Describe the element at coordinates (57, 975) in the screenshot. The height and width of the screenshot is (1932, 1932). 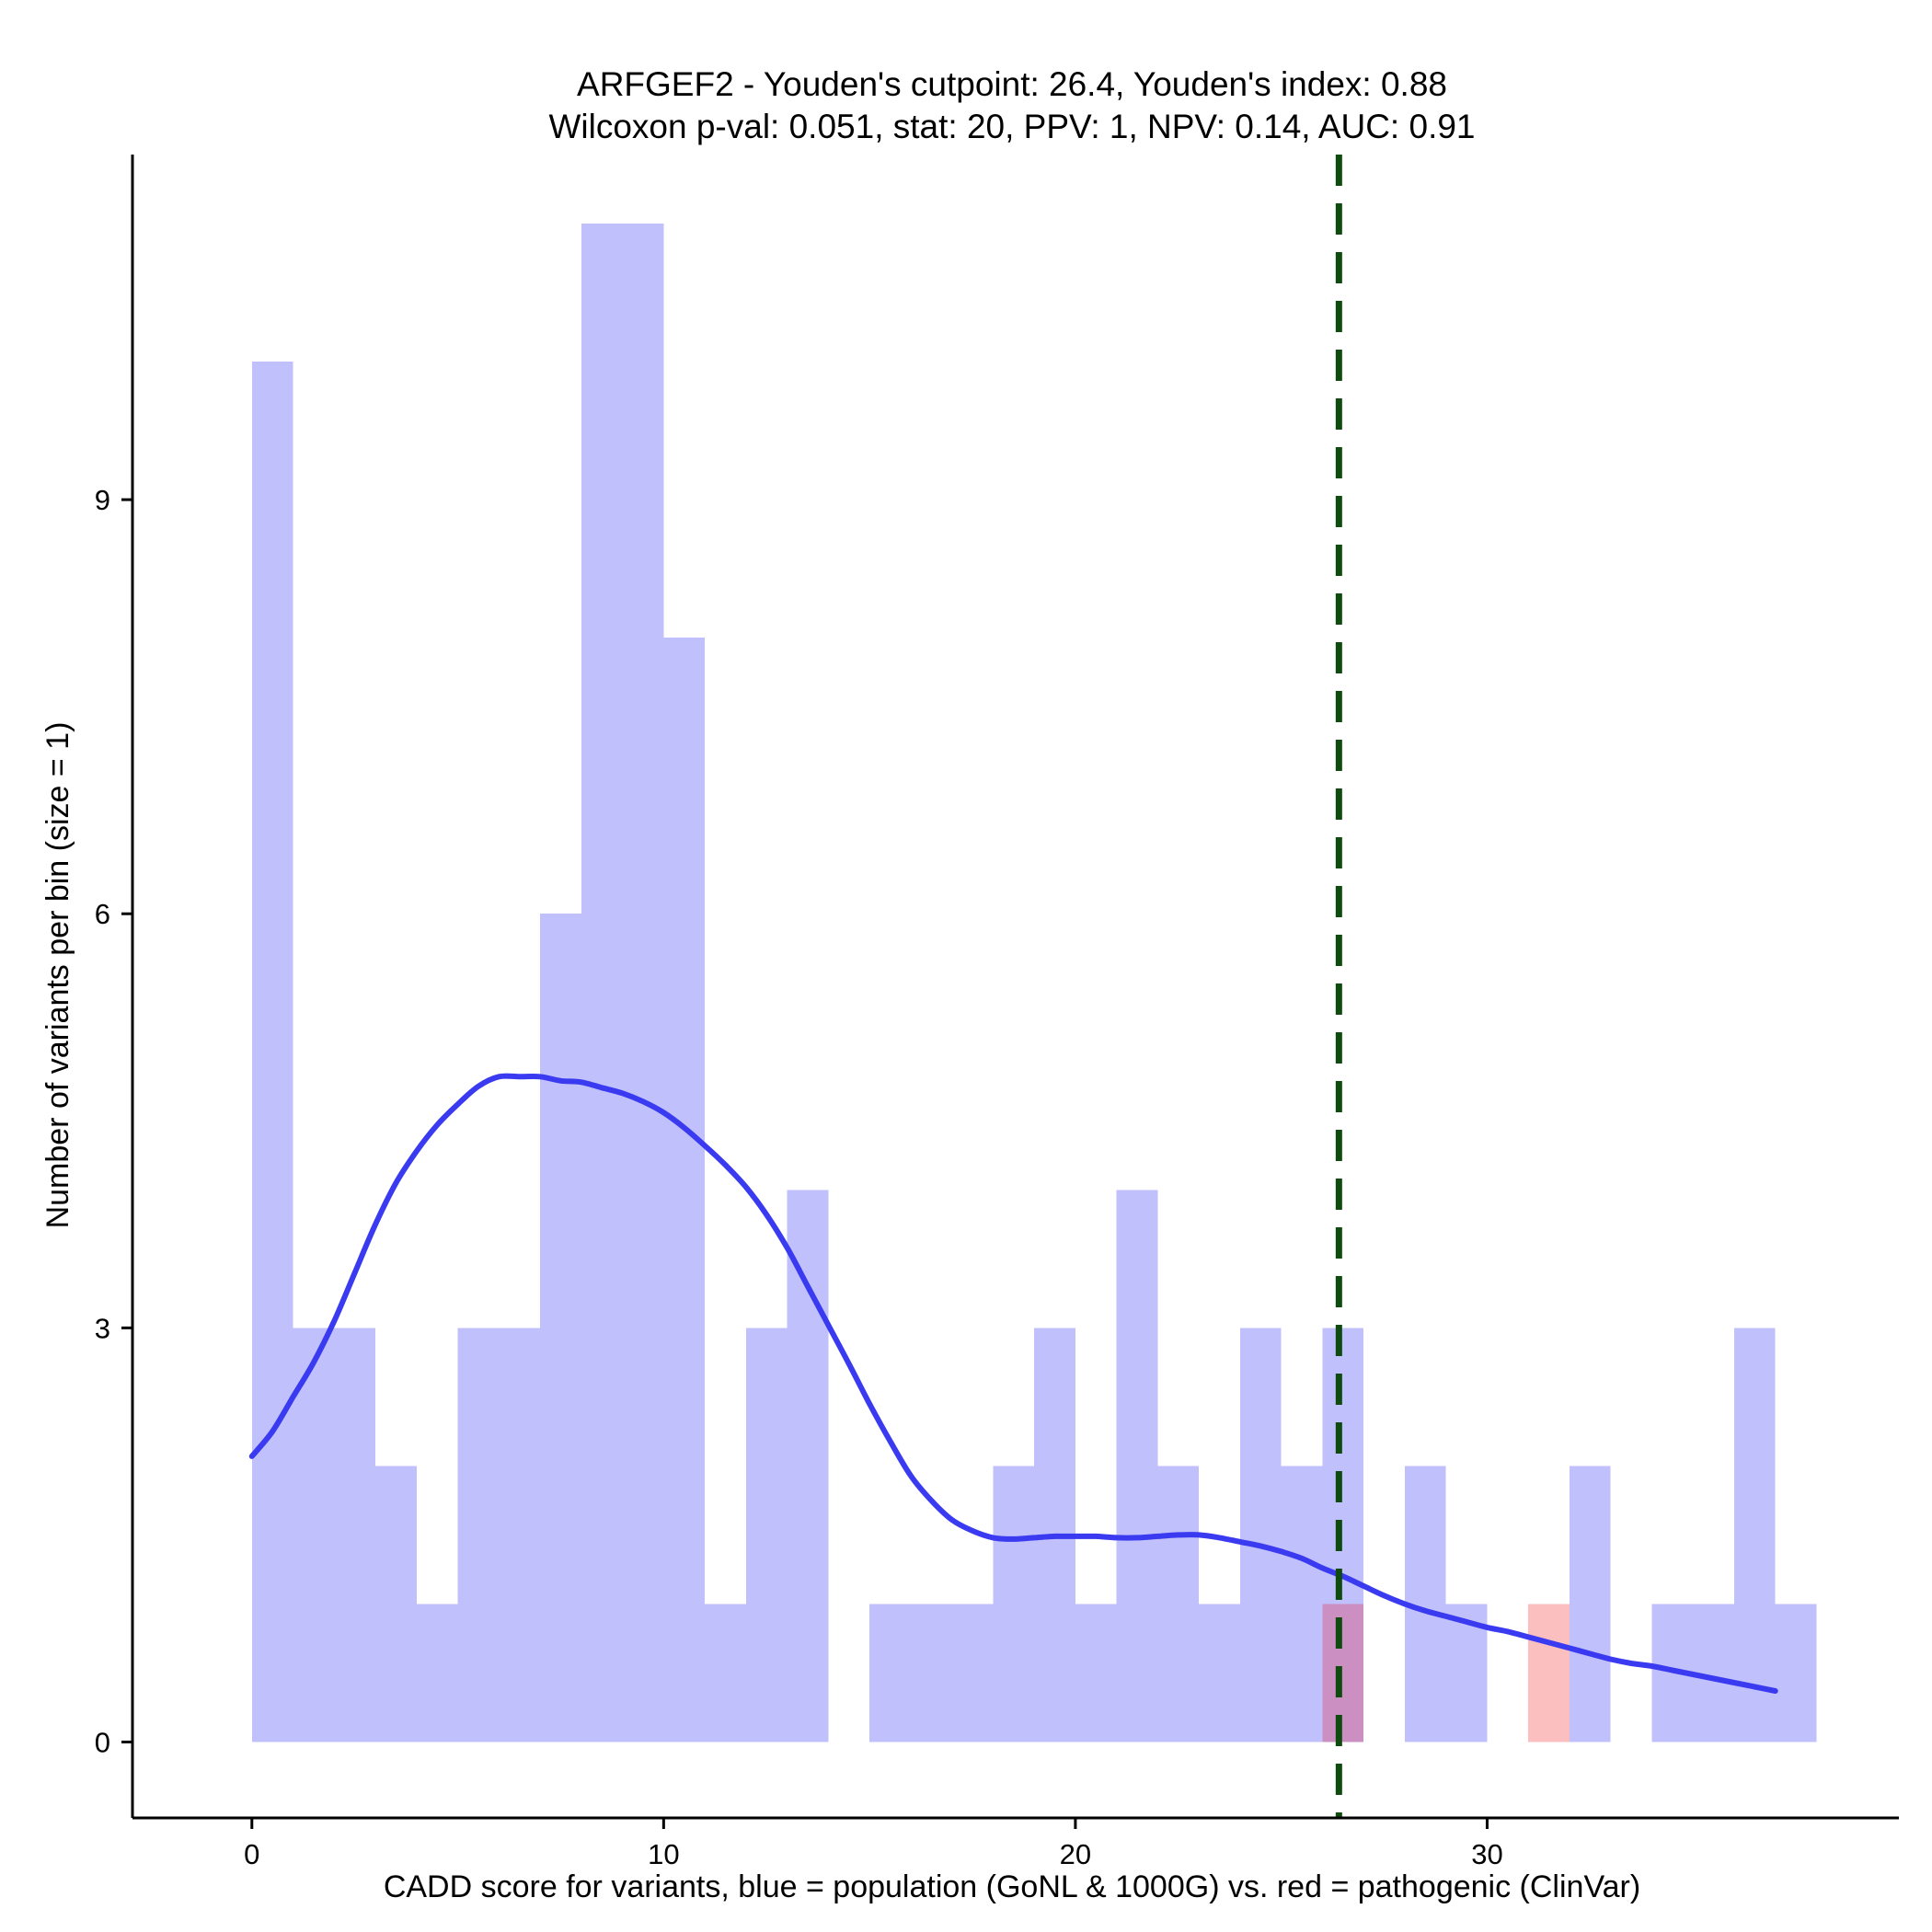
I see `y-axis-label: Number of variants per bin (size = 1)` at that location.